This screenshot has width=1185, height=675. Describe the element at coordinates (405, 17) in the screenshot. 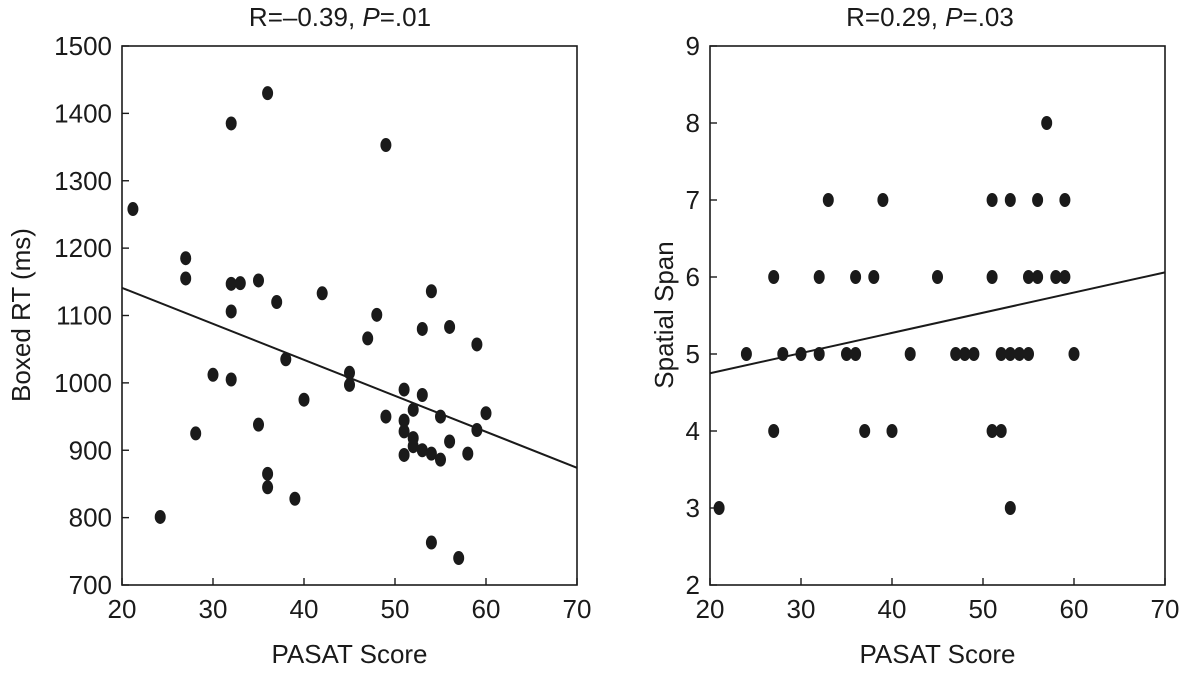

I see `chart-title-p-value: =.01` at that location.